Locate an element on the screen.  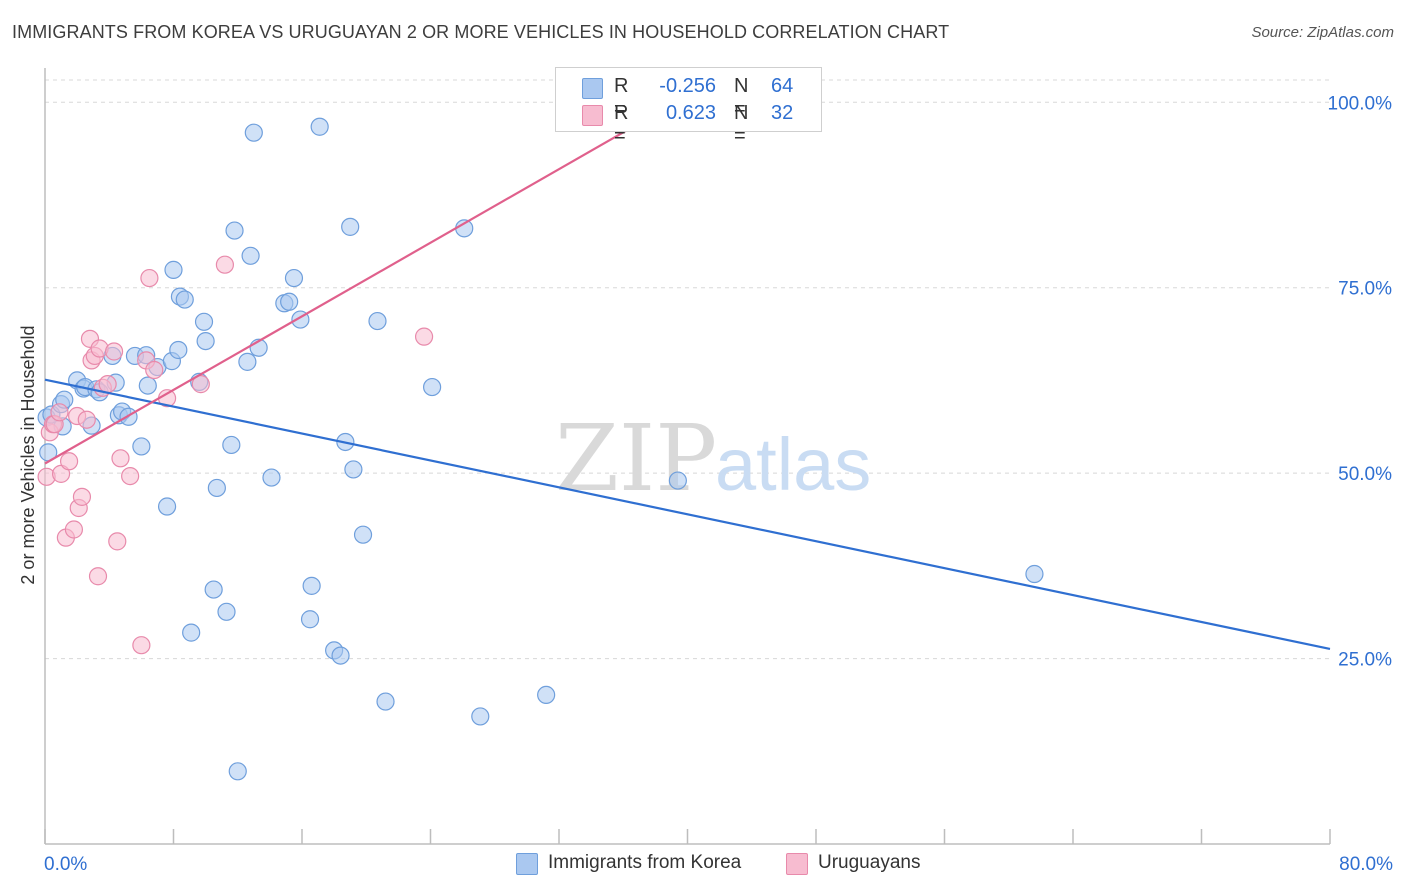
y-tick-label: 75.0% is located at coordinates (1365, 289).